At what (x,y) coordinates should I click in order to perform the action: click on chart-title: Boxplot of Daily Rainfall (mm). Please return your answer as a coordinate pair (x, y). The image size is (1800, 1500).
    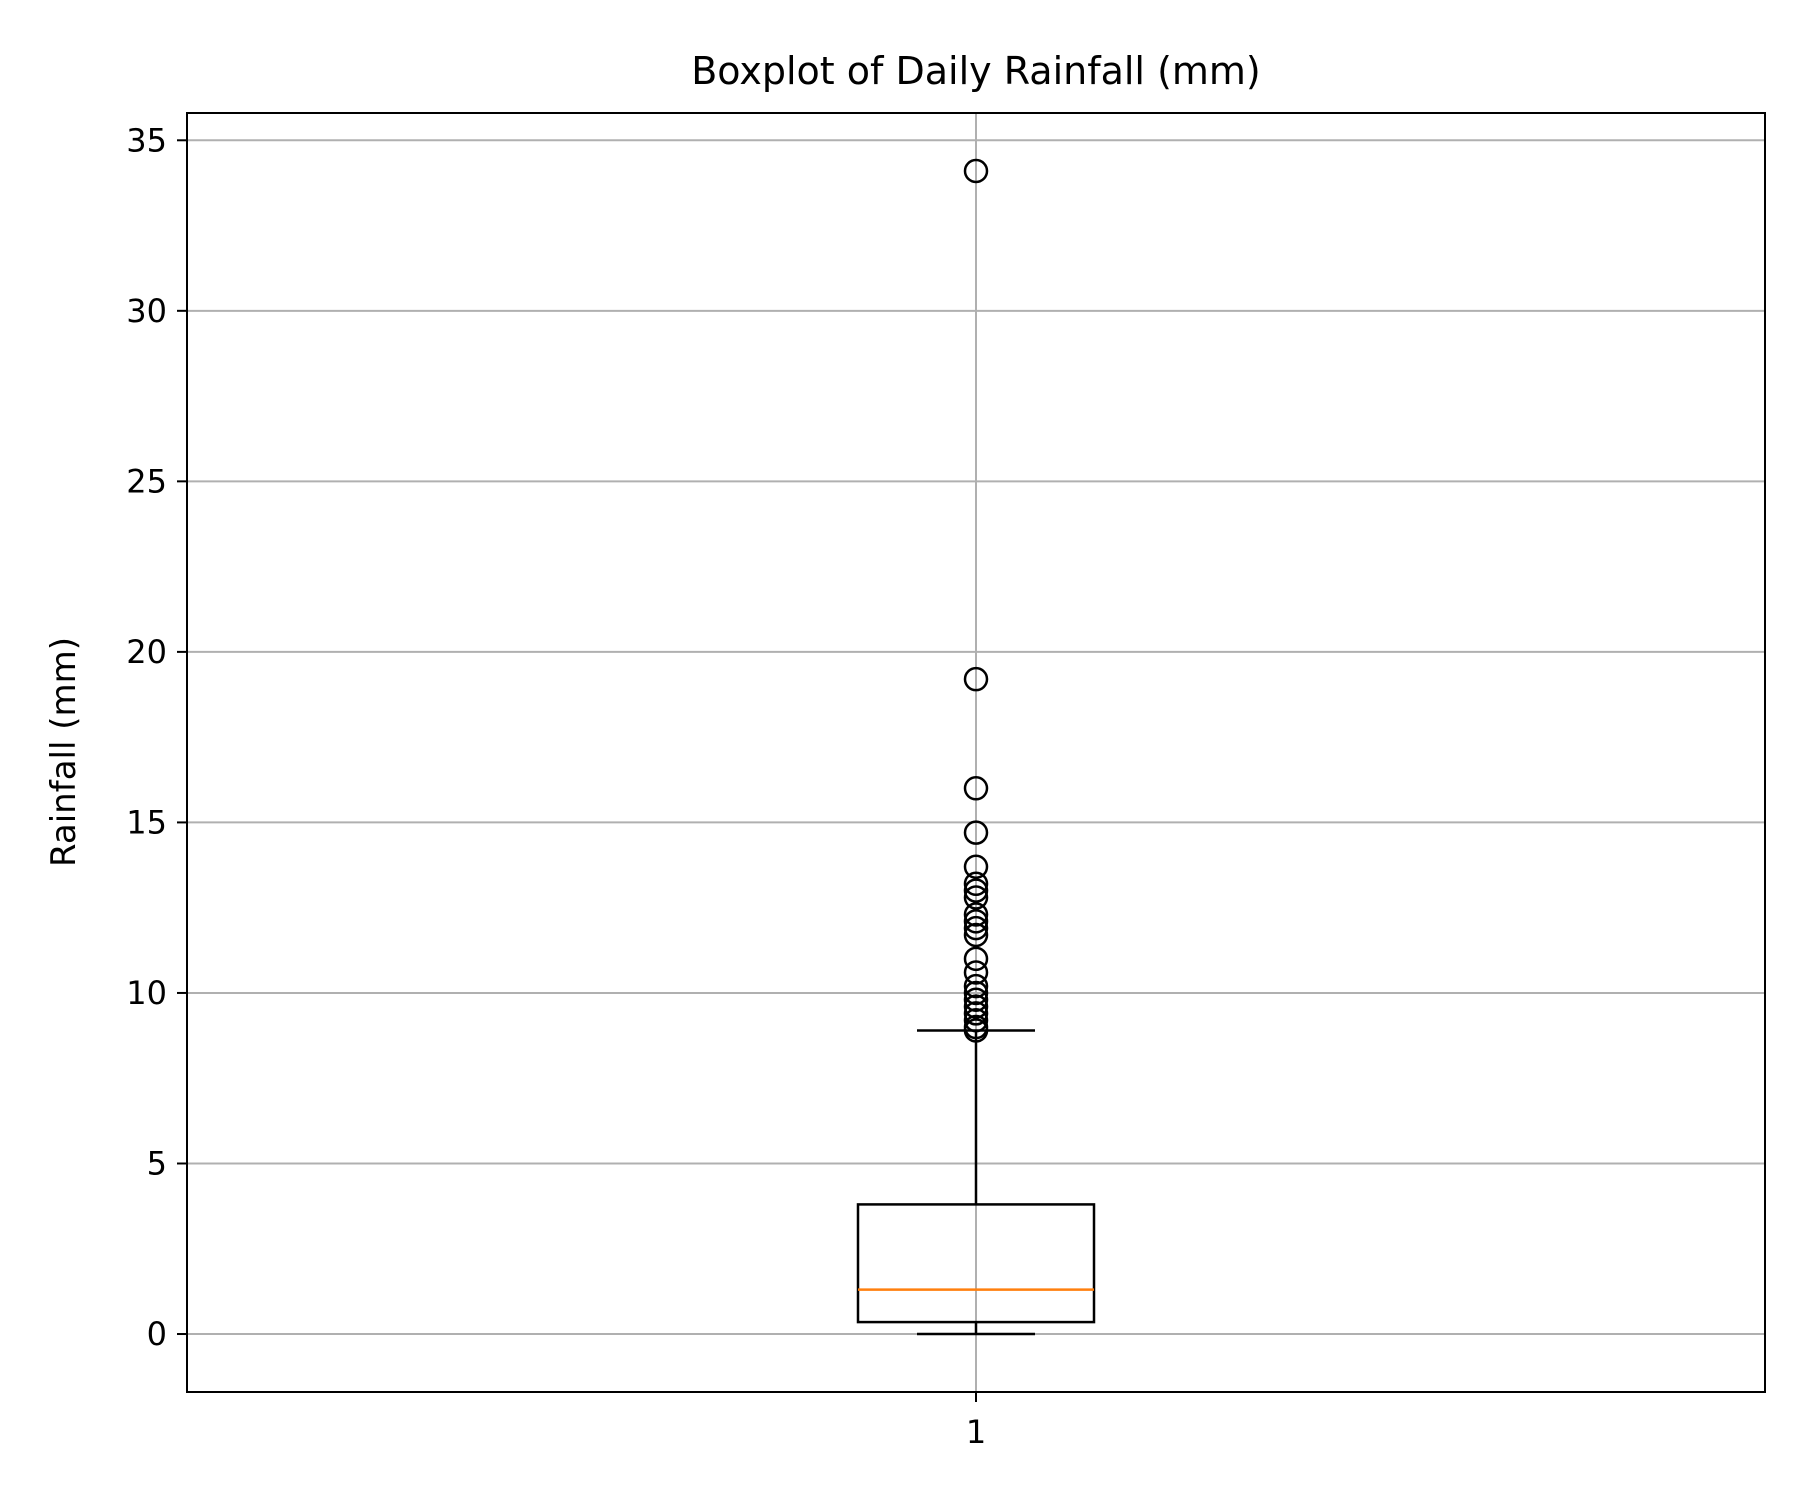
    Looking at the image, I should click on (976, 71).